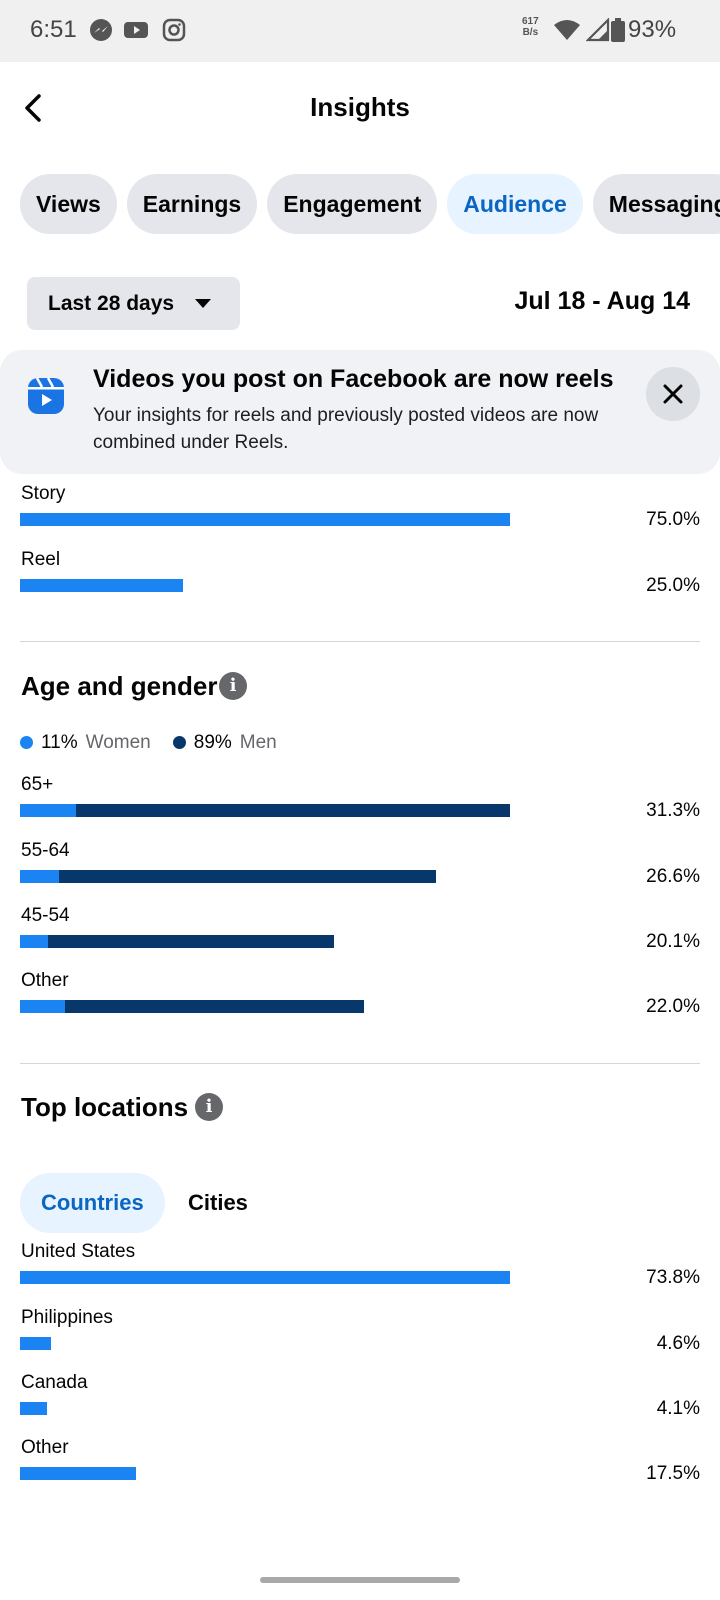 Image resolution: width=720 pixels, height=1600 pixels. What do you see at coordinates (37, 784) in the screenshot?
I see `bar-label: 65+` at bounding box center [37, 784].